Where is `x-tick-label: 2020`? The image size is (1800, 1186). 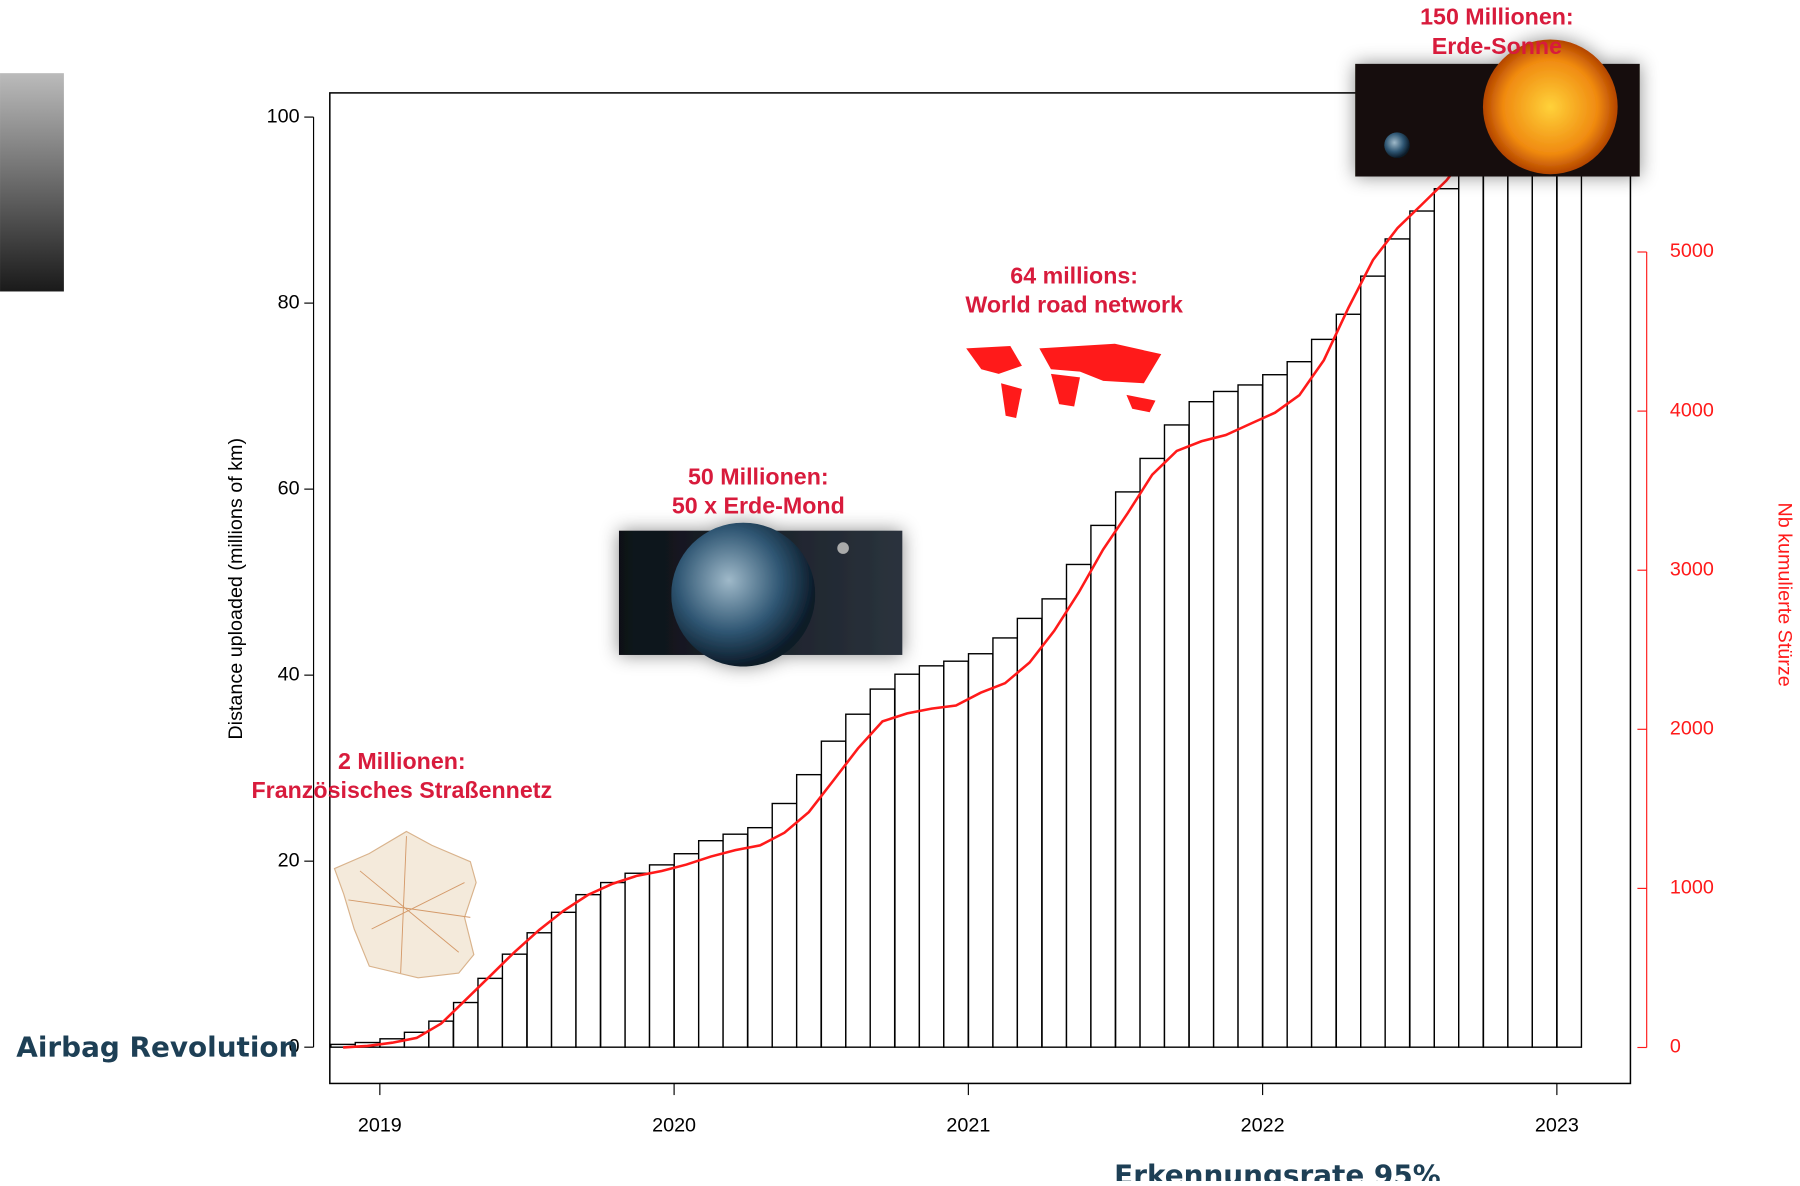
x-tick-label: 2020 is located at coordinates (674, 1126).